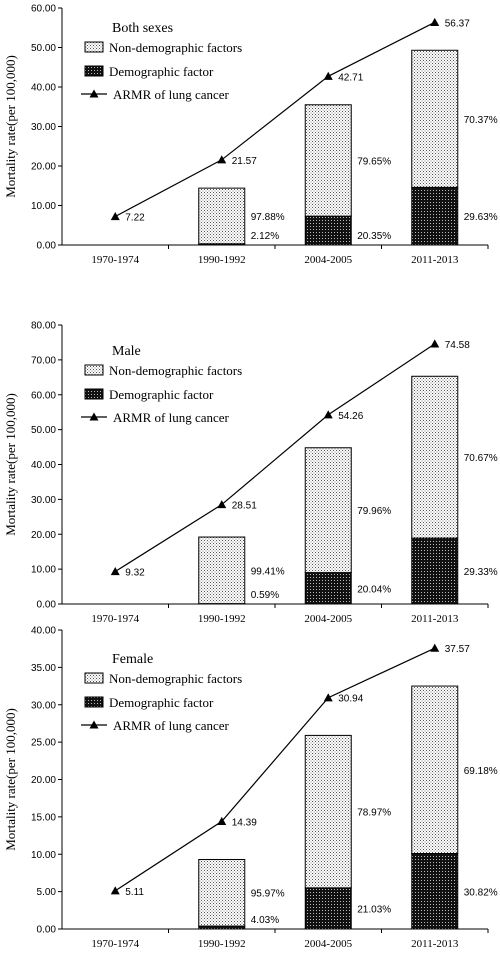 This screenshot has width=500, height=963. What do you see at coordinates (142, 28) in the screenshot?
I see `panel-title: Both sexes` at bounding box center [142, 28].